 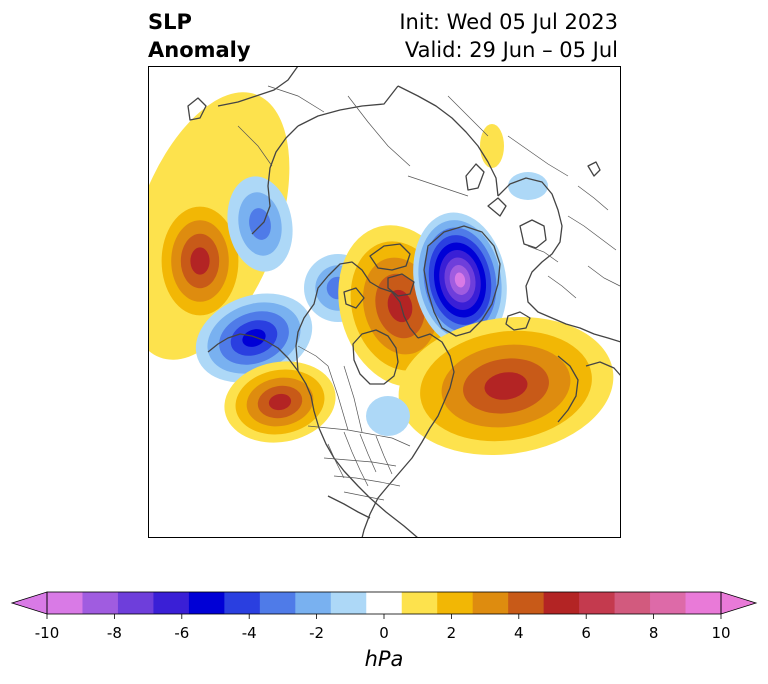 I want to click on gulf-of-alaska-low, so click(x=254, y=338).